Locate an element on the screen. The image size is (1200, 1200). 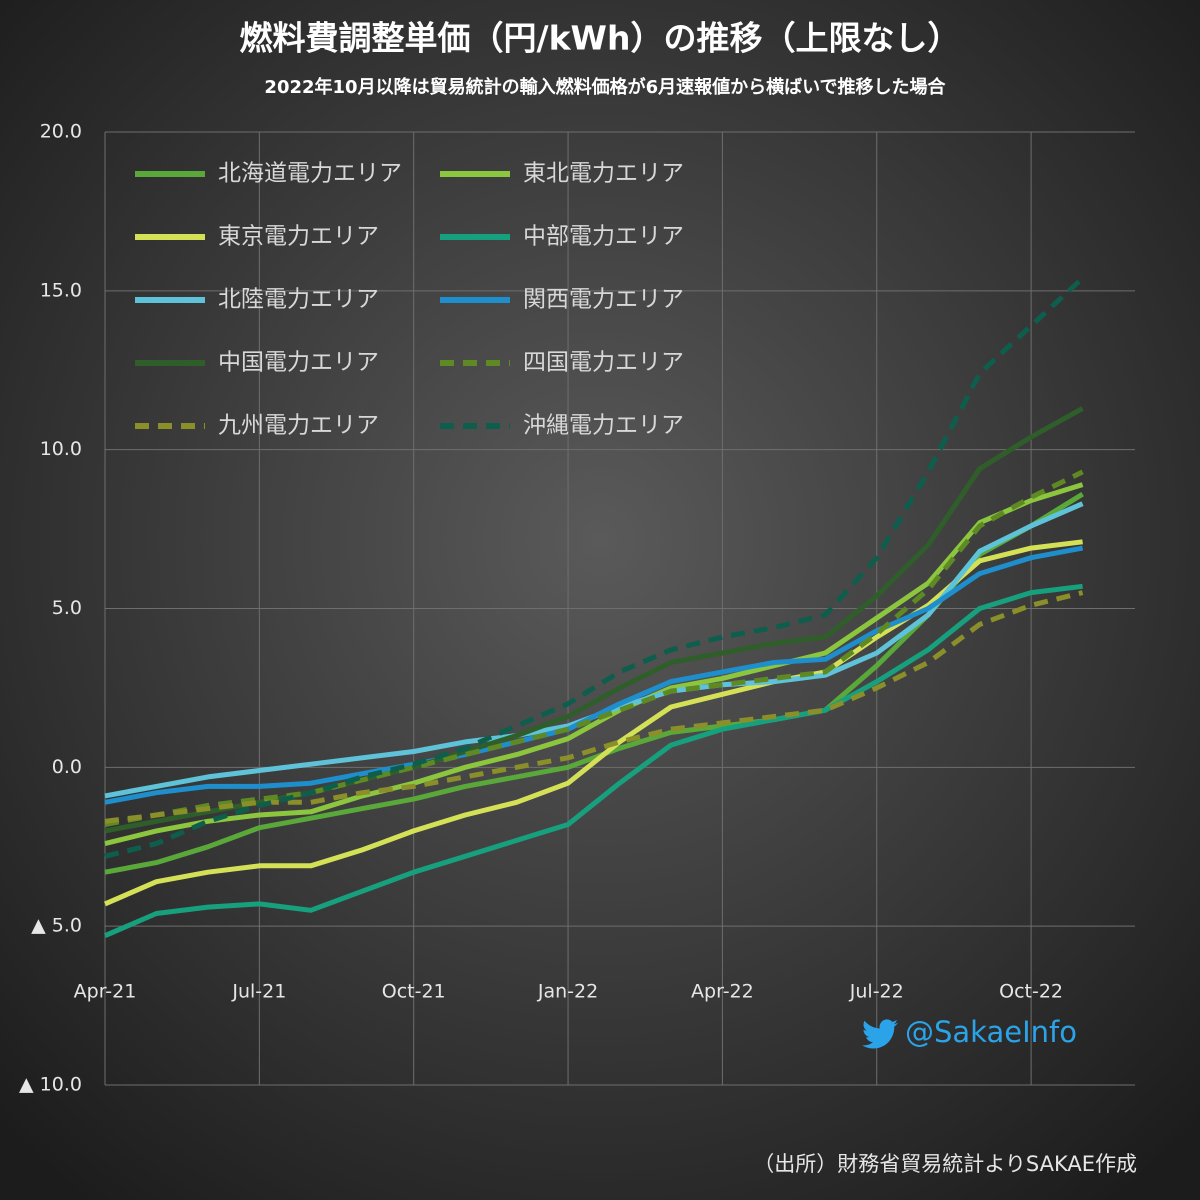
y-tick-label: ▲ 5.0 is located at coordinates (56, 926).